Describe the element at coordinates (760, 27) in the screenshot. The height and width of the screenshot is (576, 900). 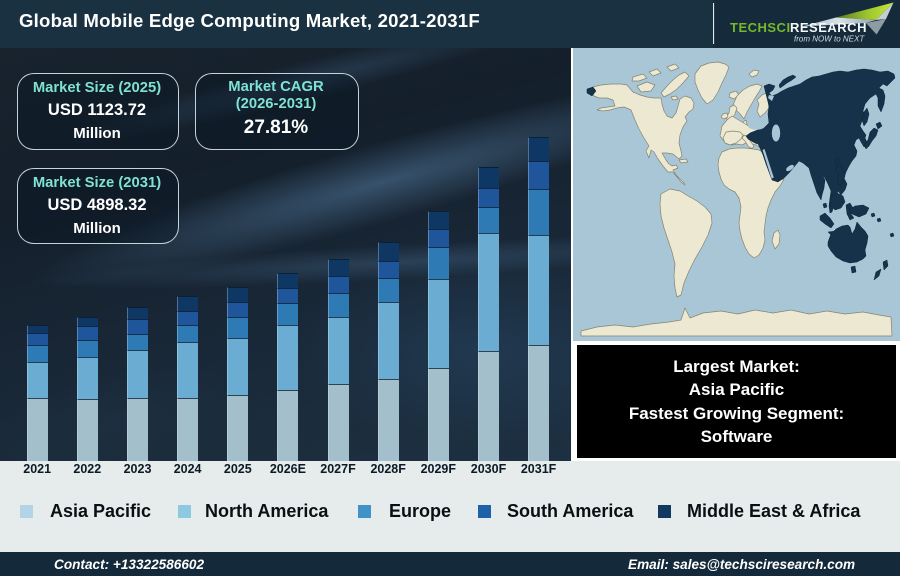
I see `svg-text: TECHSCI` at that location.